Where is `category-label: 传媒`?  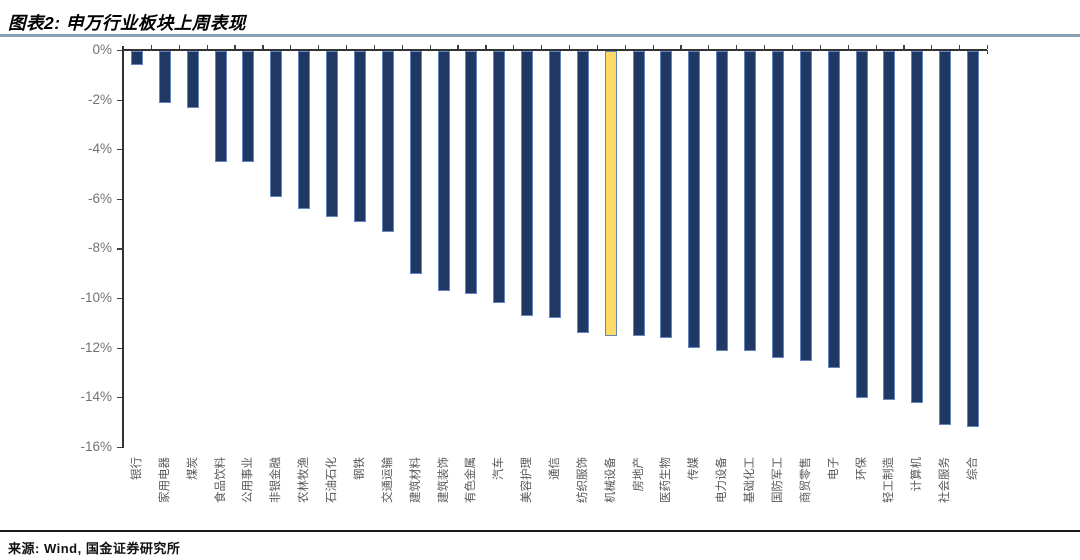
category-label: 传媒 is located at coordinates (694, 468).